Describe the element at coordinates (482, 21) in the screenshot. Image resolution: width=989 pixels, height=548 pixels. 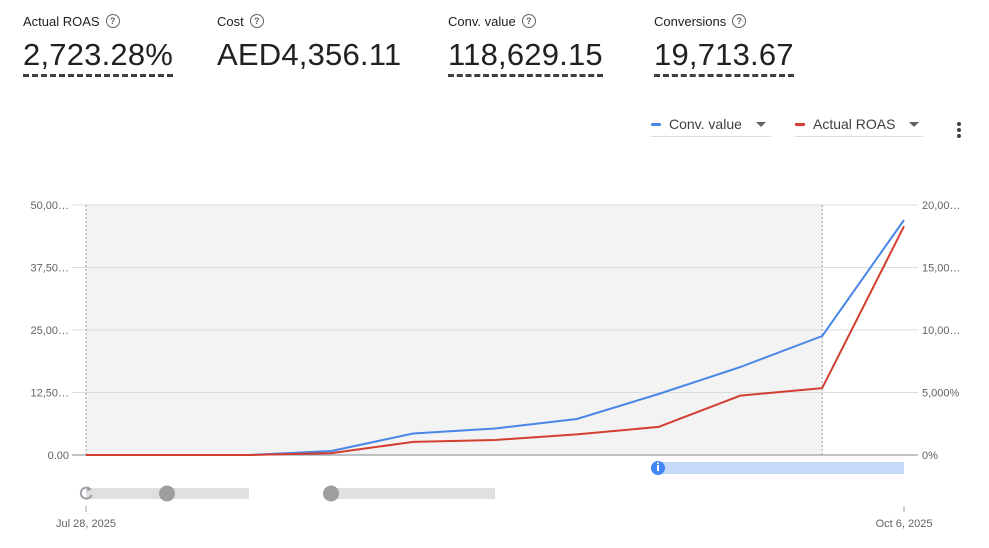
I see `metric-label: Conv. value` at that location.